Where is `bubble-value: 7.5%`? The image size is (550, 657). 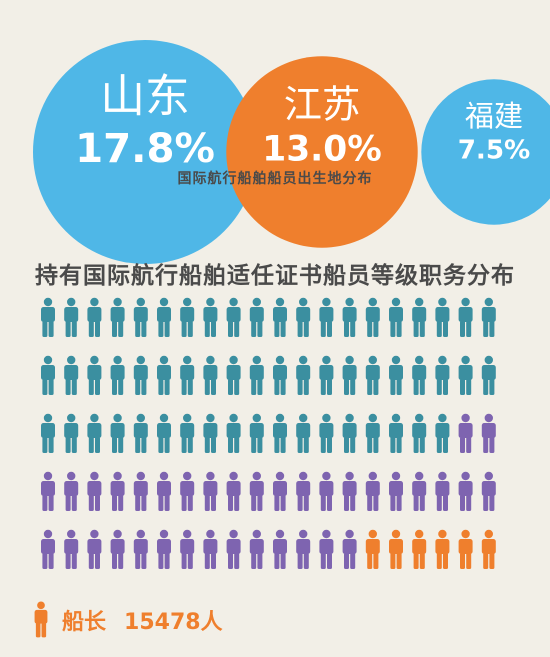
bubble-value: 7.5% is located at coordinates (494, 151).